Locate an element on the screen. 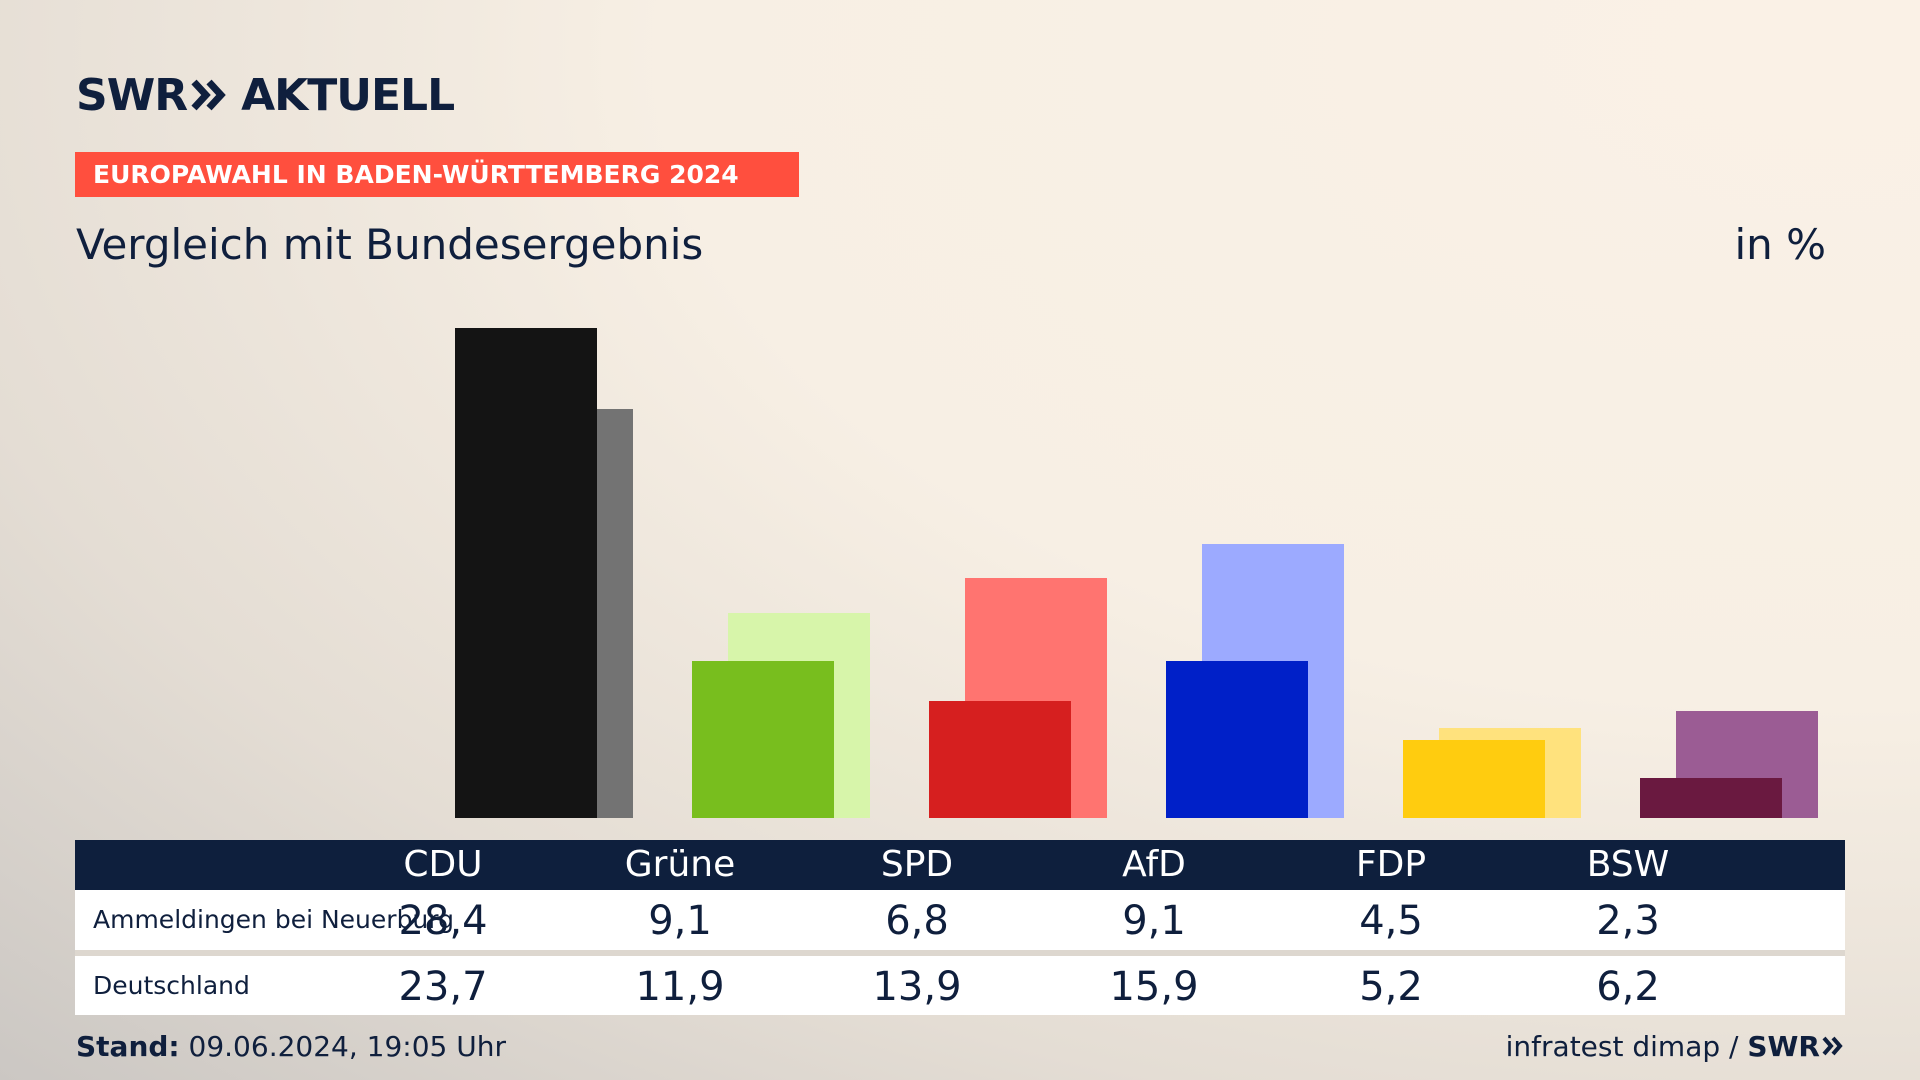 This screenshot has height=1080, width=1920. election-banner: EUROPAWAHL IN BADEN-WÜRTTEMBERG 2024 is located at coordinates (437, 174).